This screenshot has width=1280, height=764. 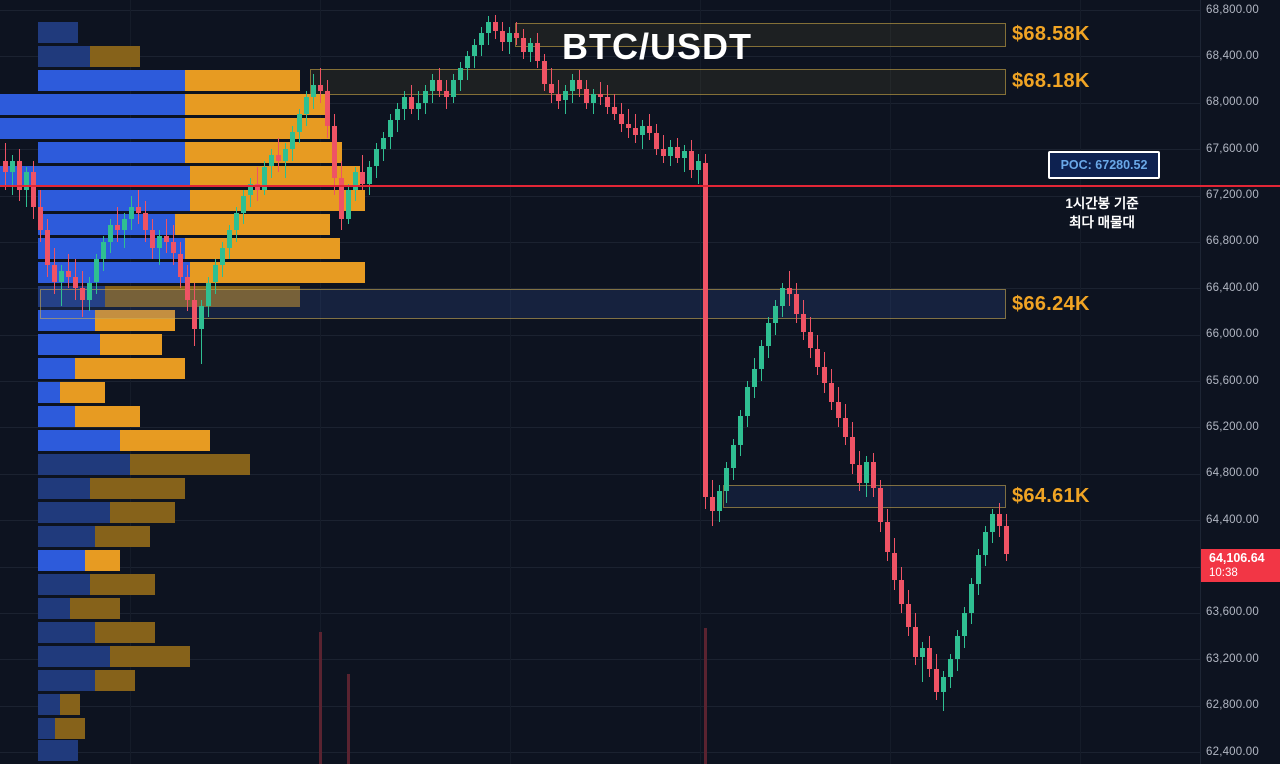 What do you see at coordinates (1232, 241) in the screenshot?
I see `axis-label: 66,800.00` at bounding box center [1232, 241].